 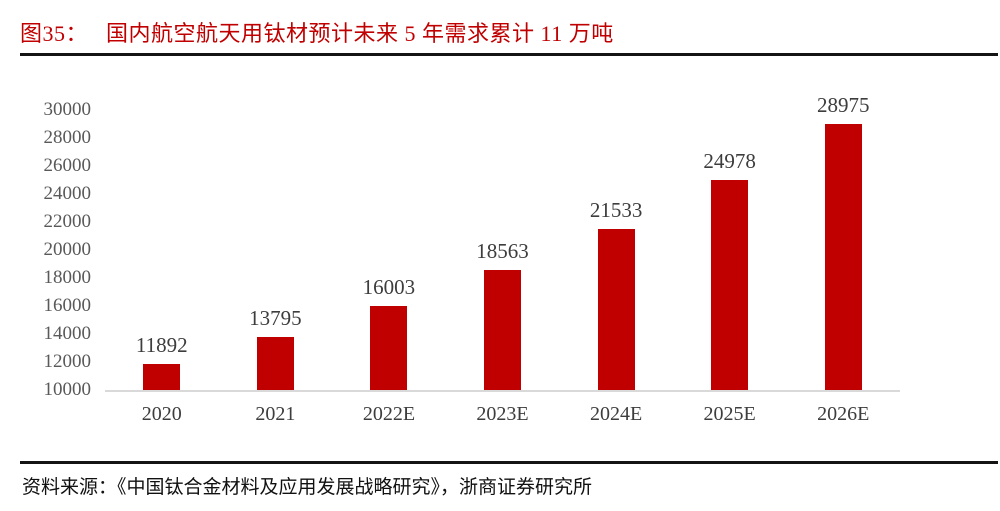 I want to click on x-axis-tick-label: 2020, so click(x=161, y=414).